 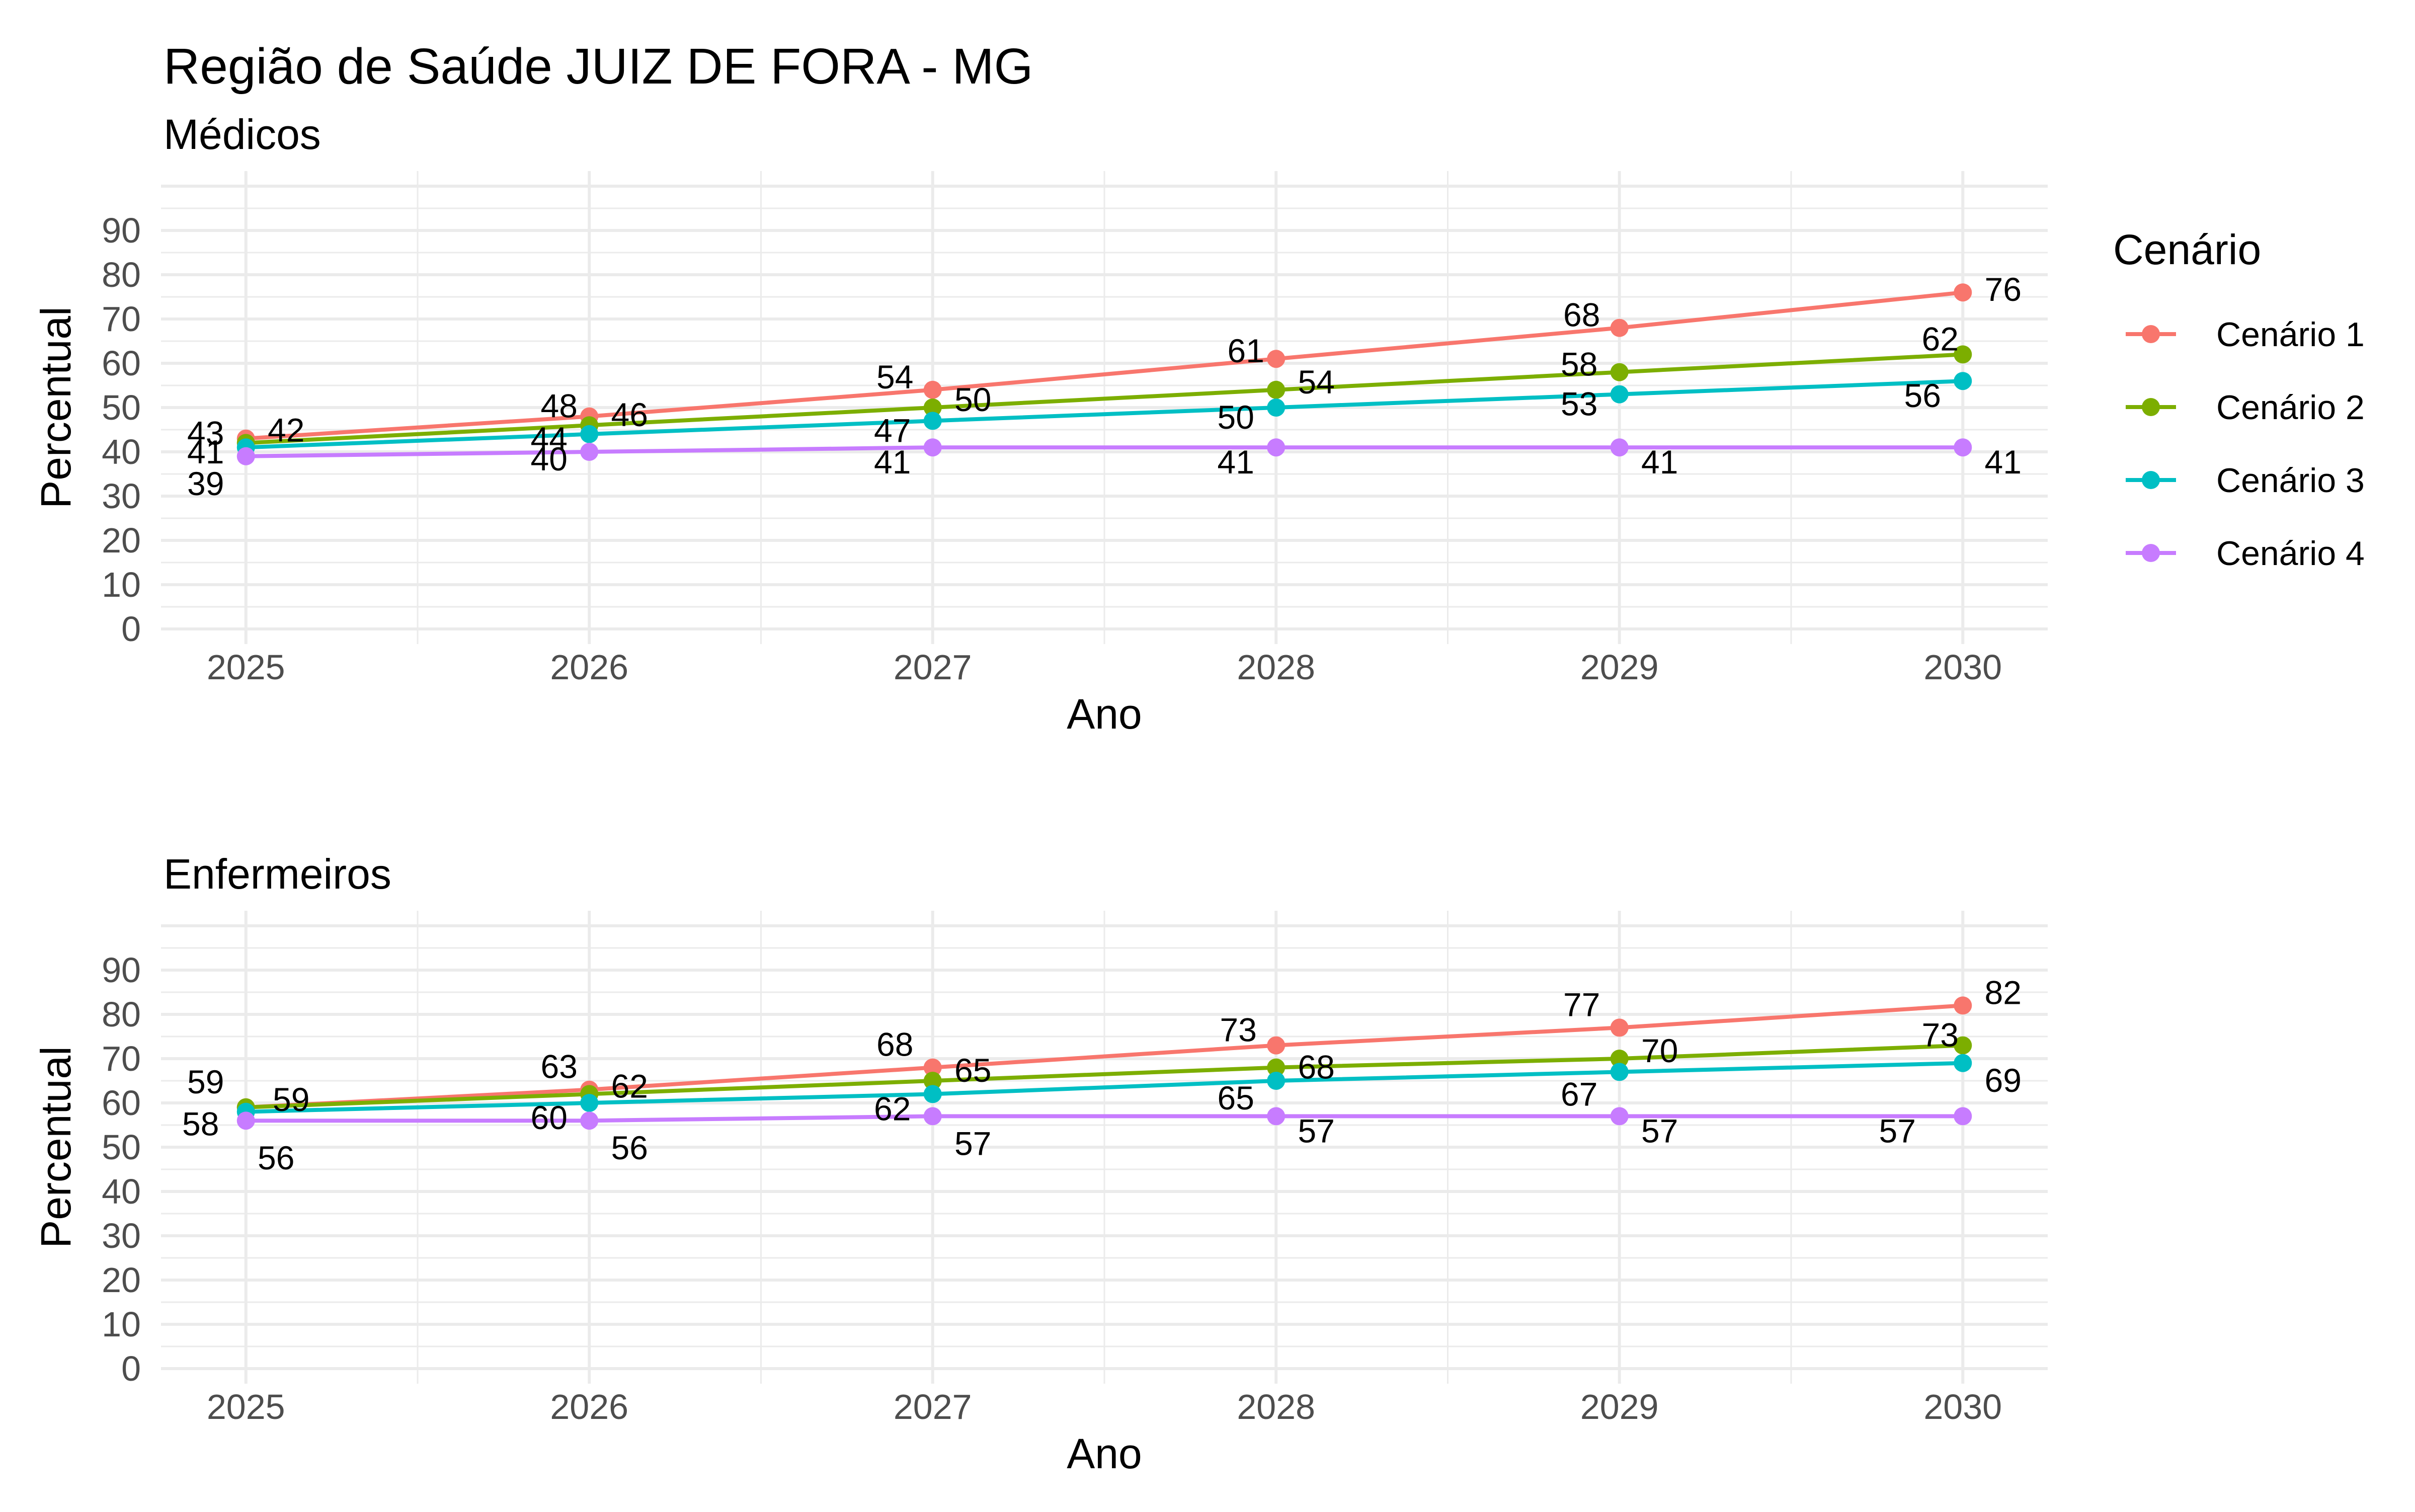 I want to click on data-label: 65, so click(x=1236, y=1098).